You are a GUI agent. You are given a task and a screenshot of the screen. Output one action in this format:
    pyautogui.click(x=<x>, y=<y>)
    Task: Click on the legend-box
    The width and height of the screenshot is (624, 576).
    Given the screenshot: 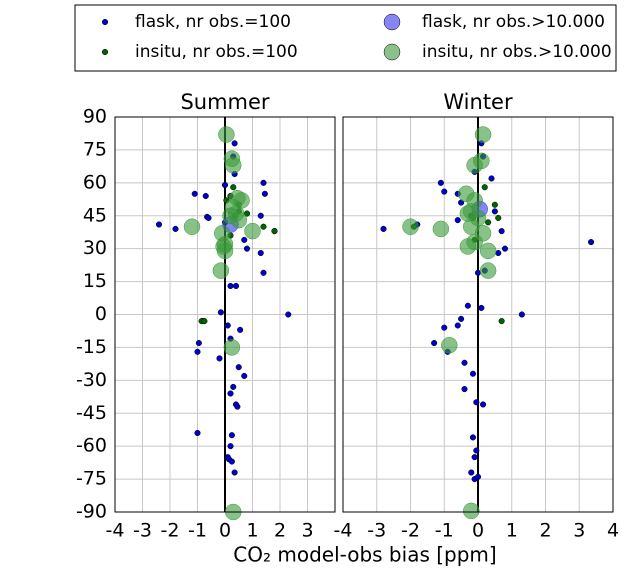 What is the action you would take?
    pyautogui.click(x=345, y=38)
    